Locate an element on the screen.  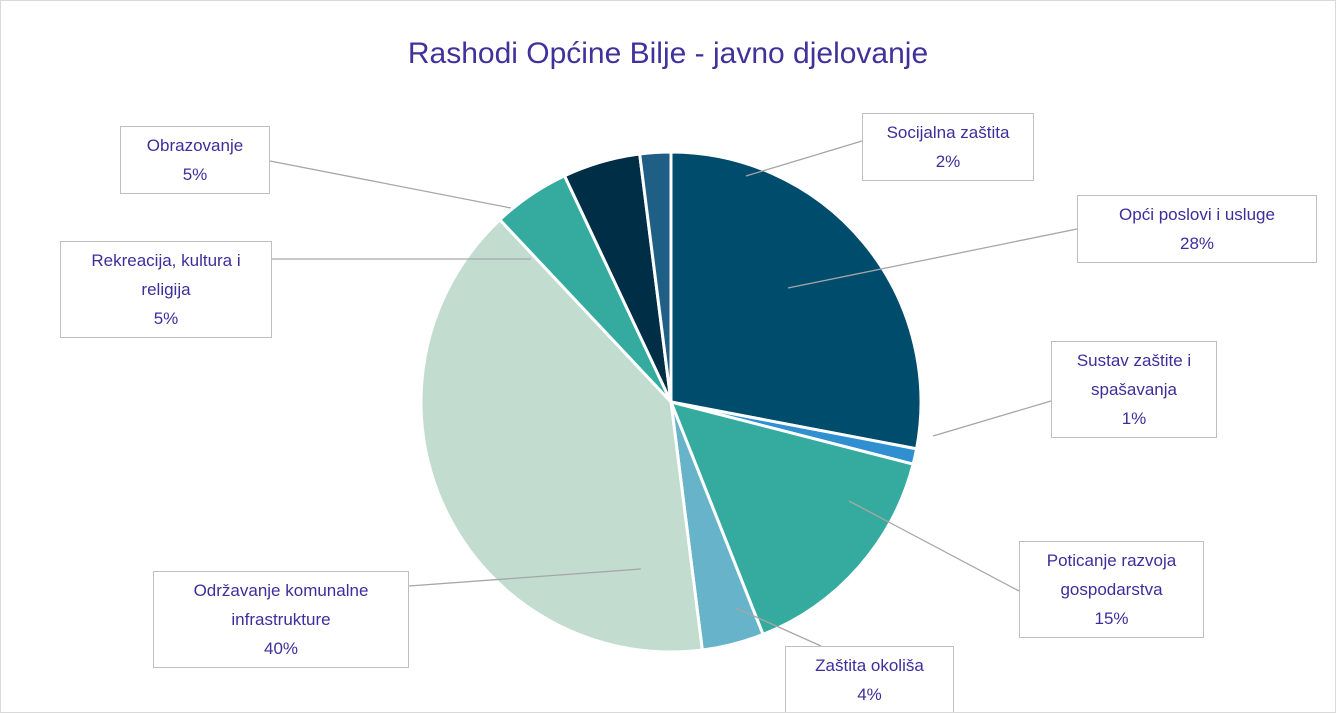
label-value: 2% is located at coordinates (948, 161).